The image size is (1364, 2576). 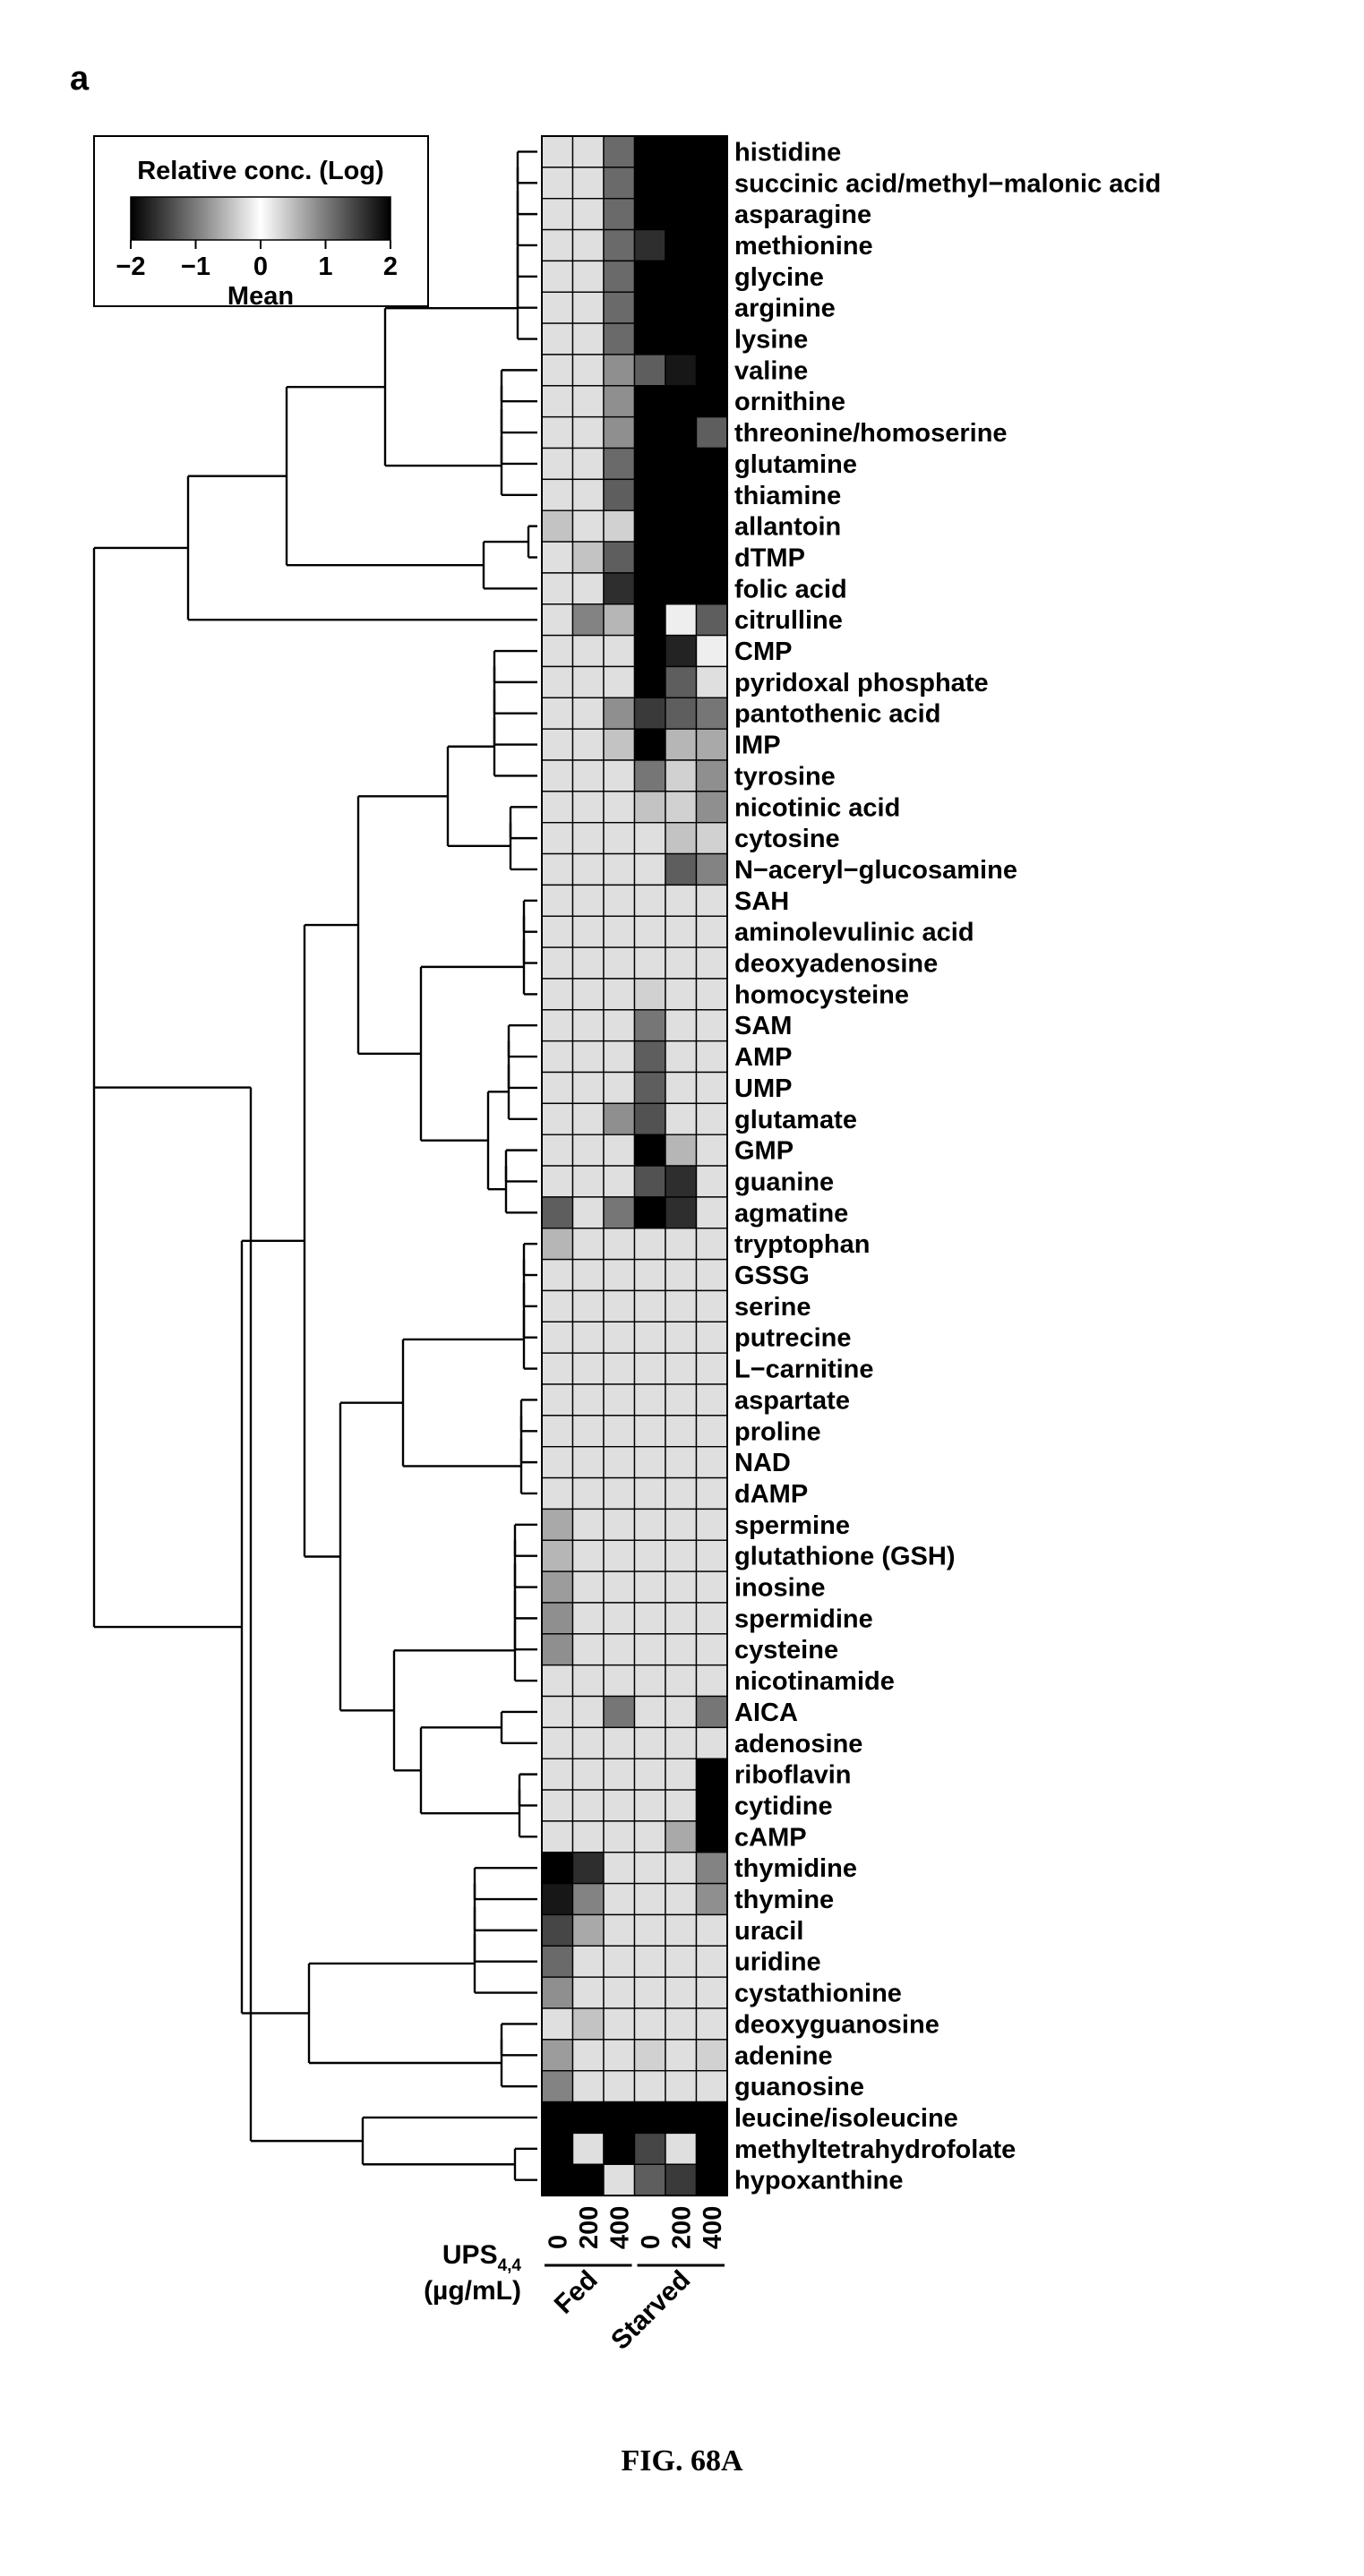 What do you see at coordinates (854, 933) in the screenshot?
I see `row-label: aminolevulinic acid` at bounding box center [854, 933].